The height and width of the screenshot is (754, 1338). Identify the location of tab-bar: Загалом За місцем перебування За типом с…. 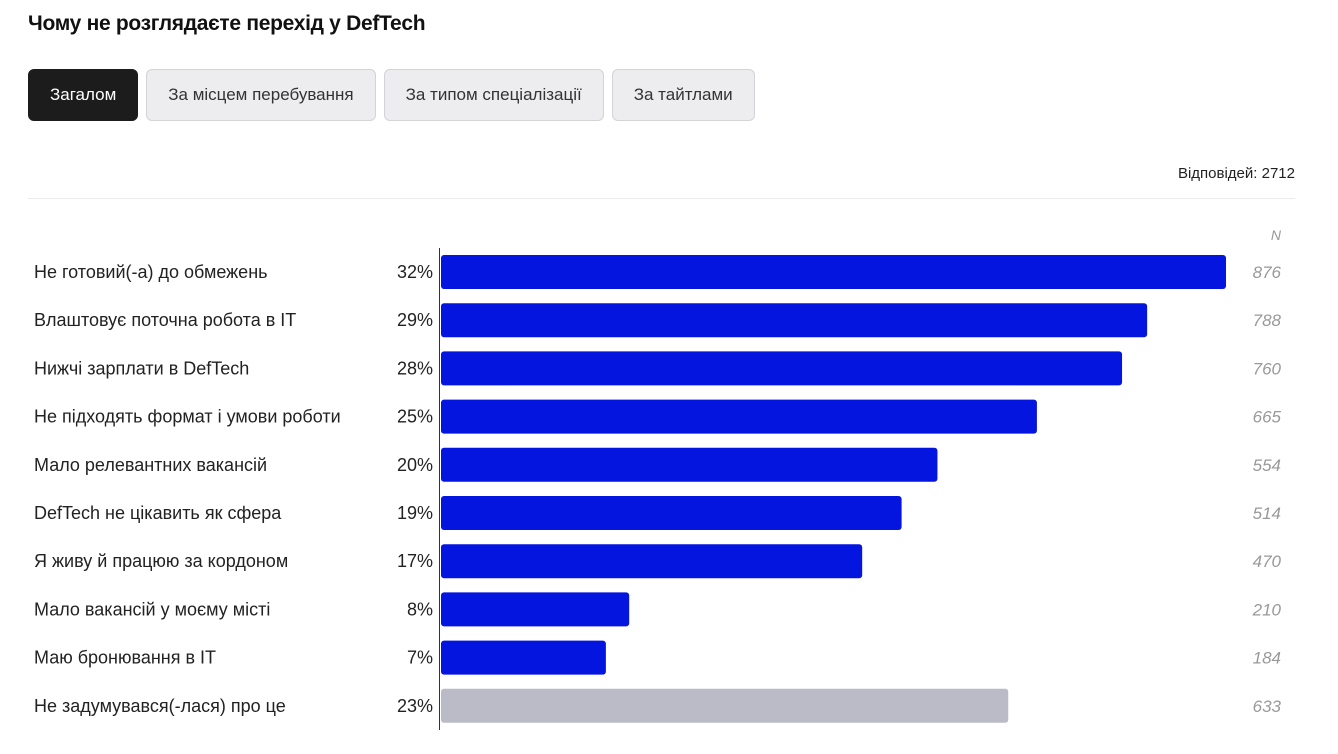
(391, 95).